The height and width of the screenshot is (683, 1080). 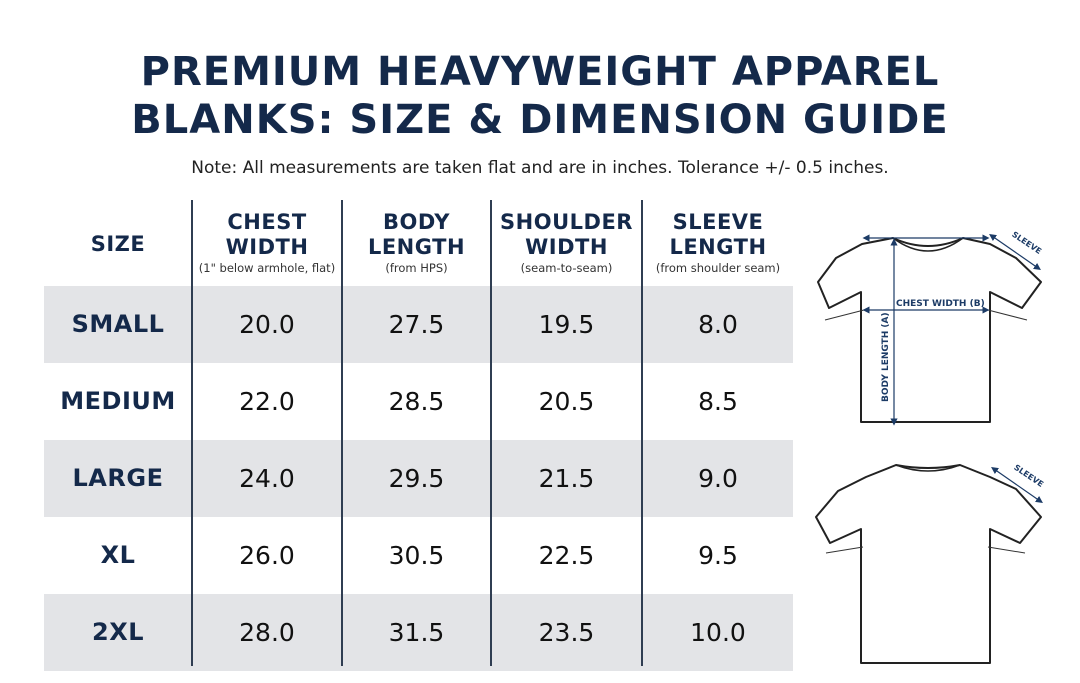 I want to click on sleeve-cell: 9.0, so click(x=718, y=478).